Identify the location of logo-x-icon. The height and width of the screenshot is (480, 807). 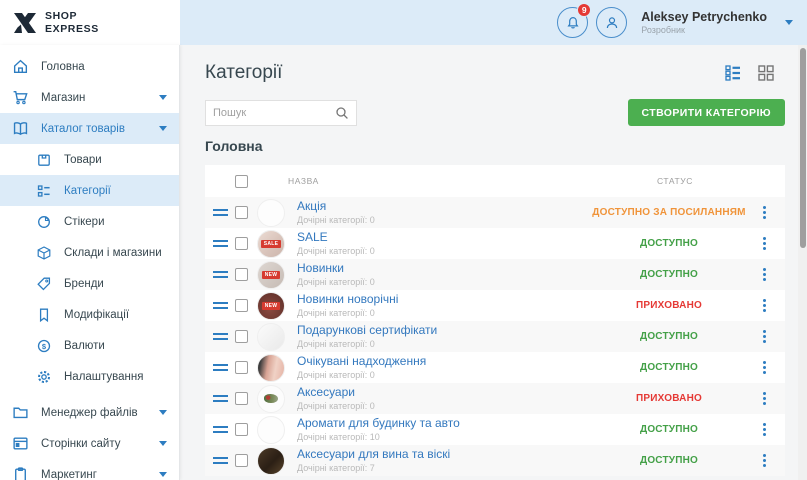
(25, 22).